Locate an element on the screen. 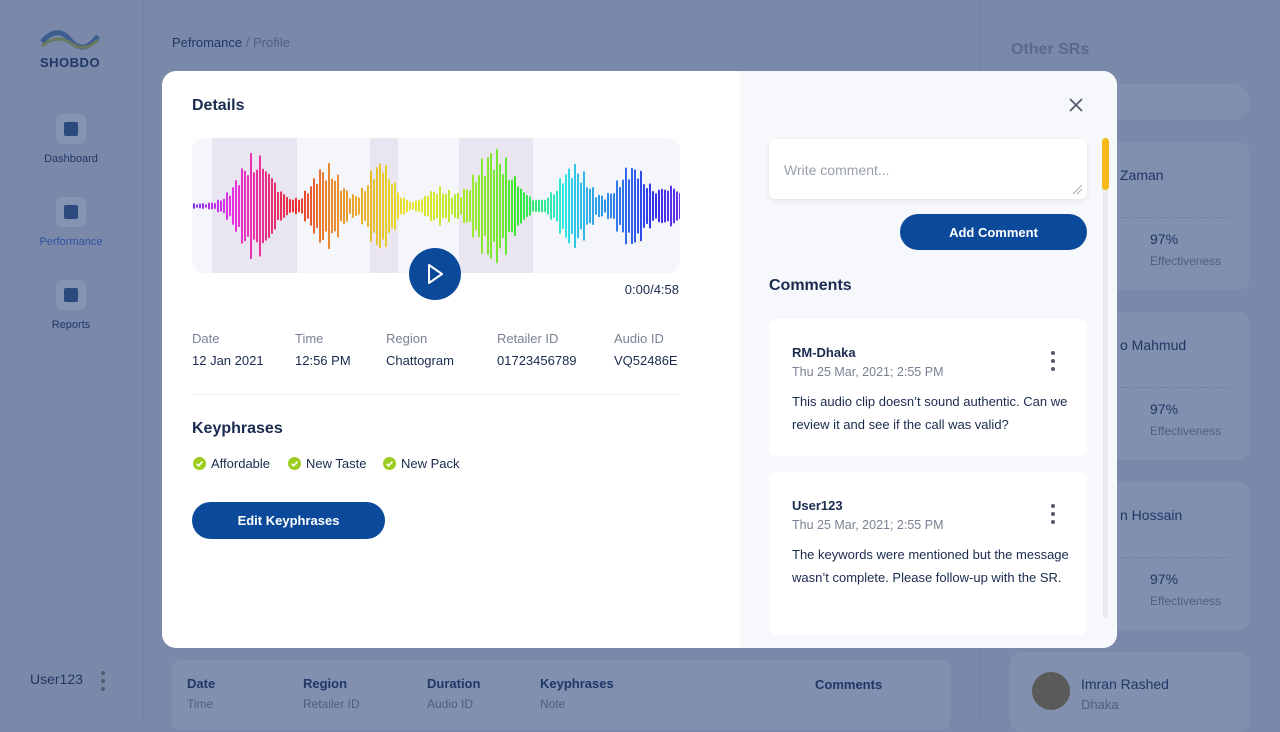  keyphrase: New Taste is located at coordinates (336, 463).